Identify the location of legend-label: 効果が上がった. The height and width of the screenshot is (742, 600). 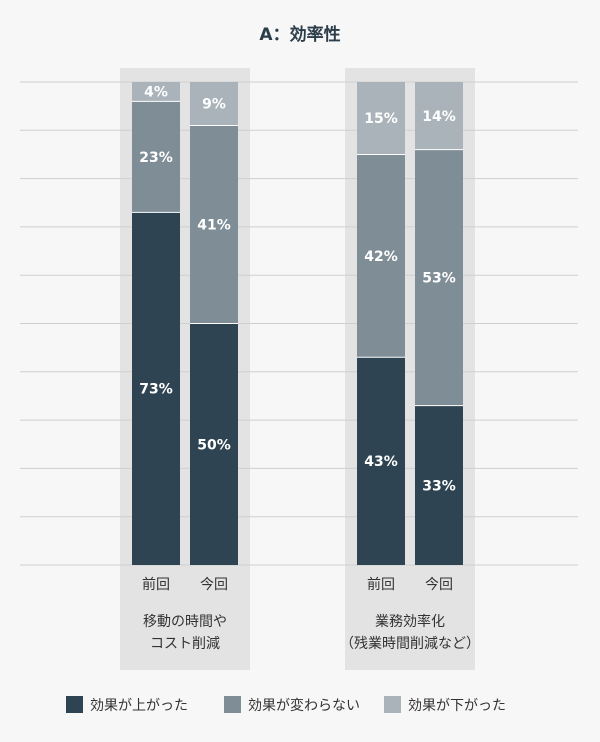
(139, 706).